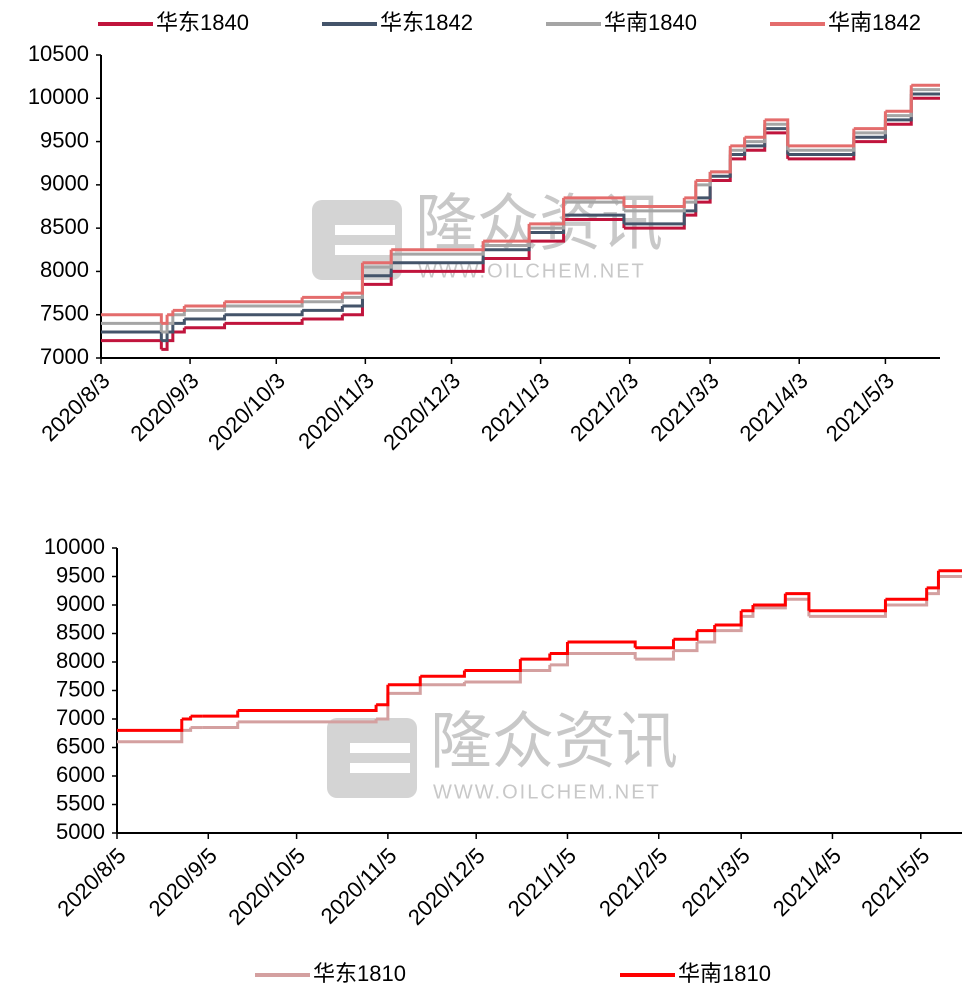 This screenshot has height=987, width=964. What do you see at coordinates (650, 22) in the screenshot?
I see `legend-label: 华南1840` at bounding box center [650, 22].